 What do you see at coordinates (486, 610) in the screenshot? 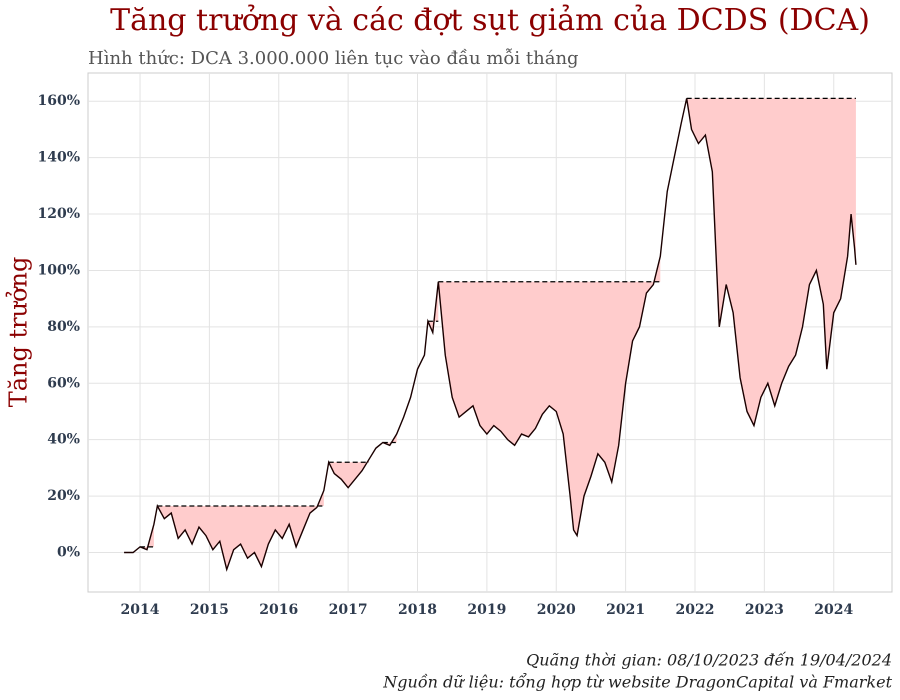
I see `x-tick-label: 2019` at bounding box center [486, 610].